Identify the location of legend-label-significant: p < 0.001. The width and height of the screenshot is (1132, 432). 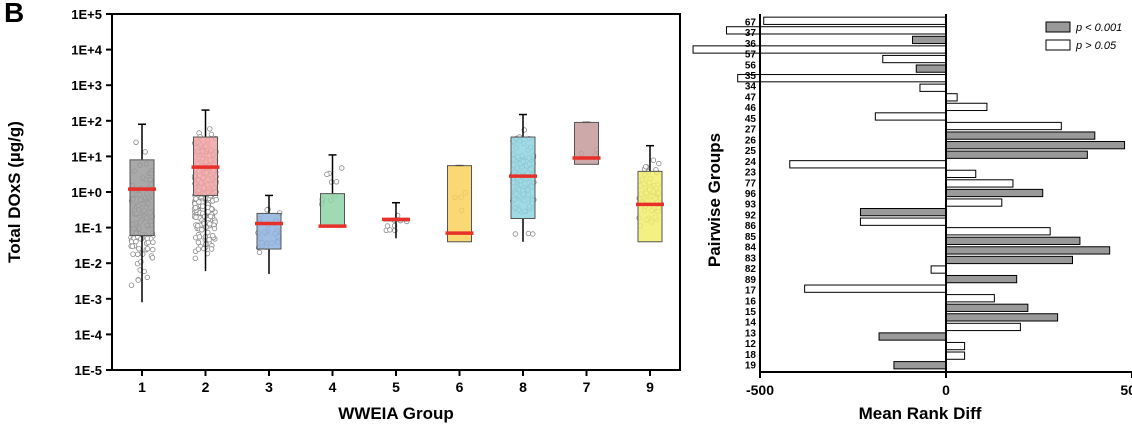
(1098, 28).